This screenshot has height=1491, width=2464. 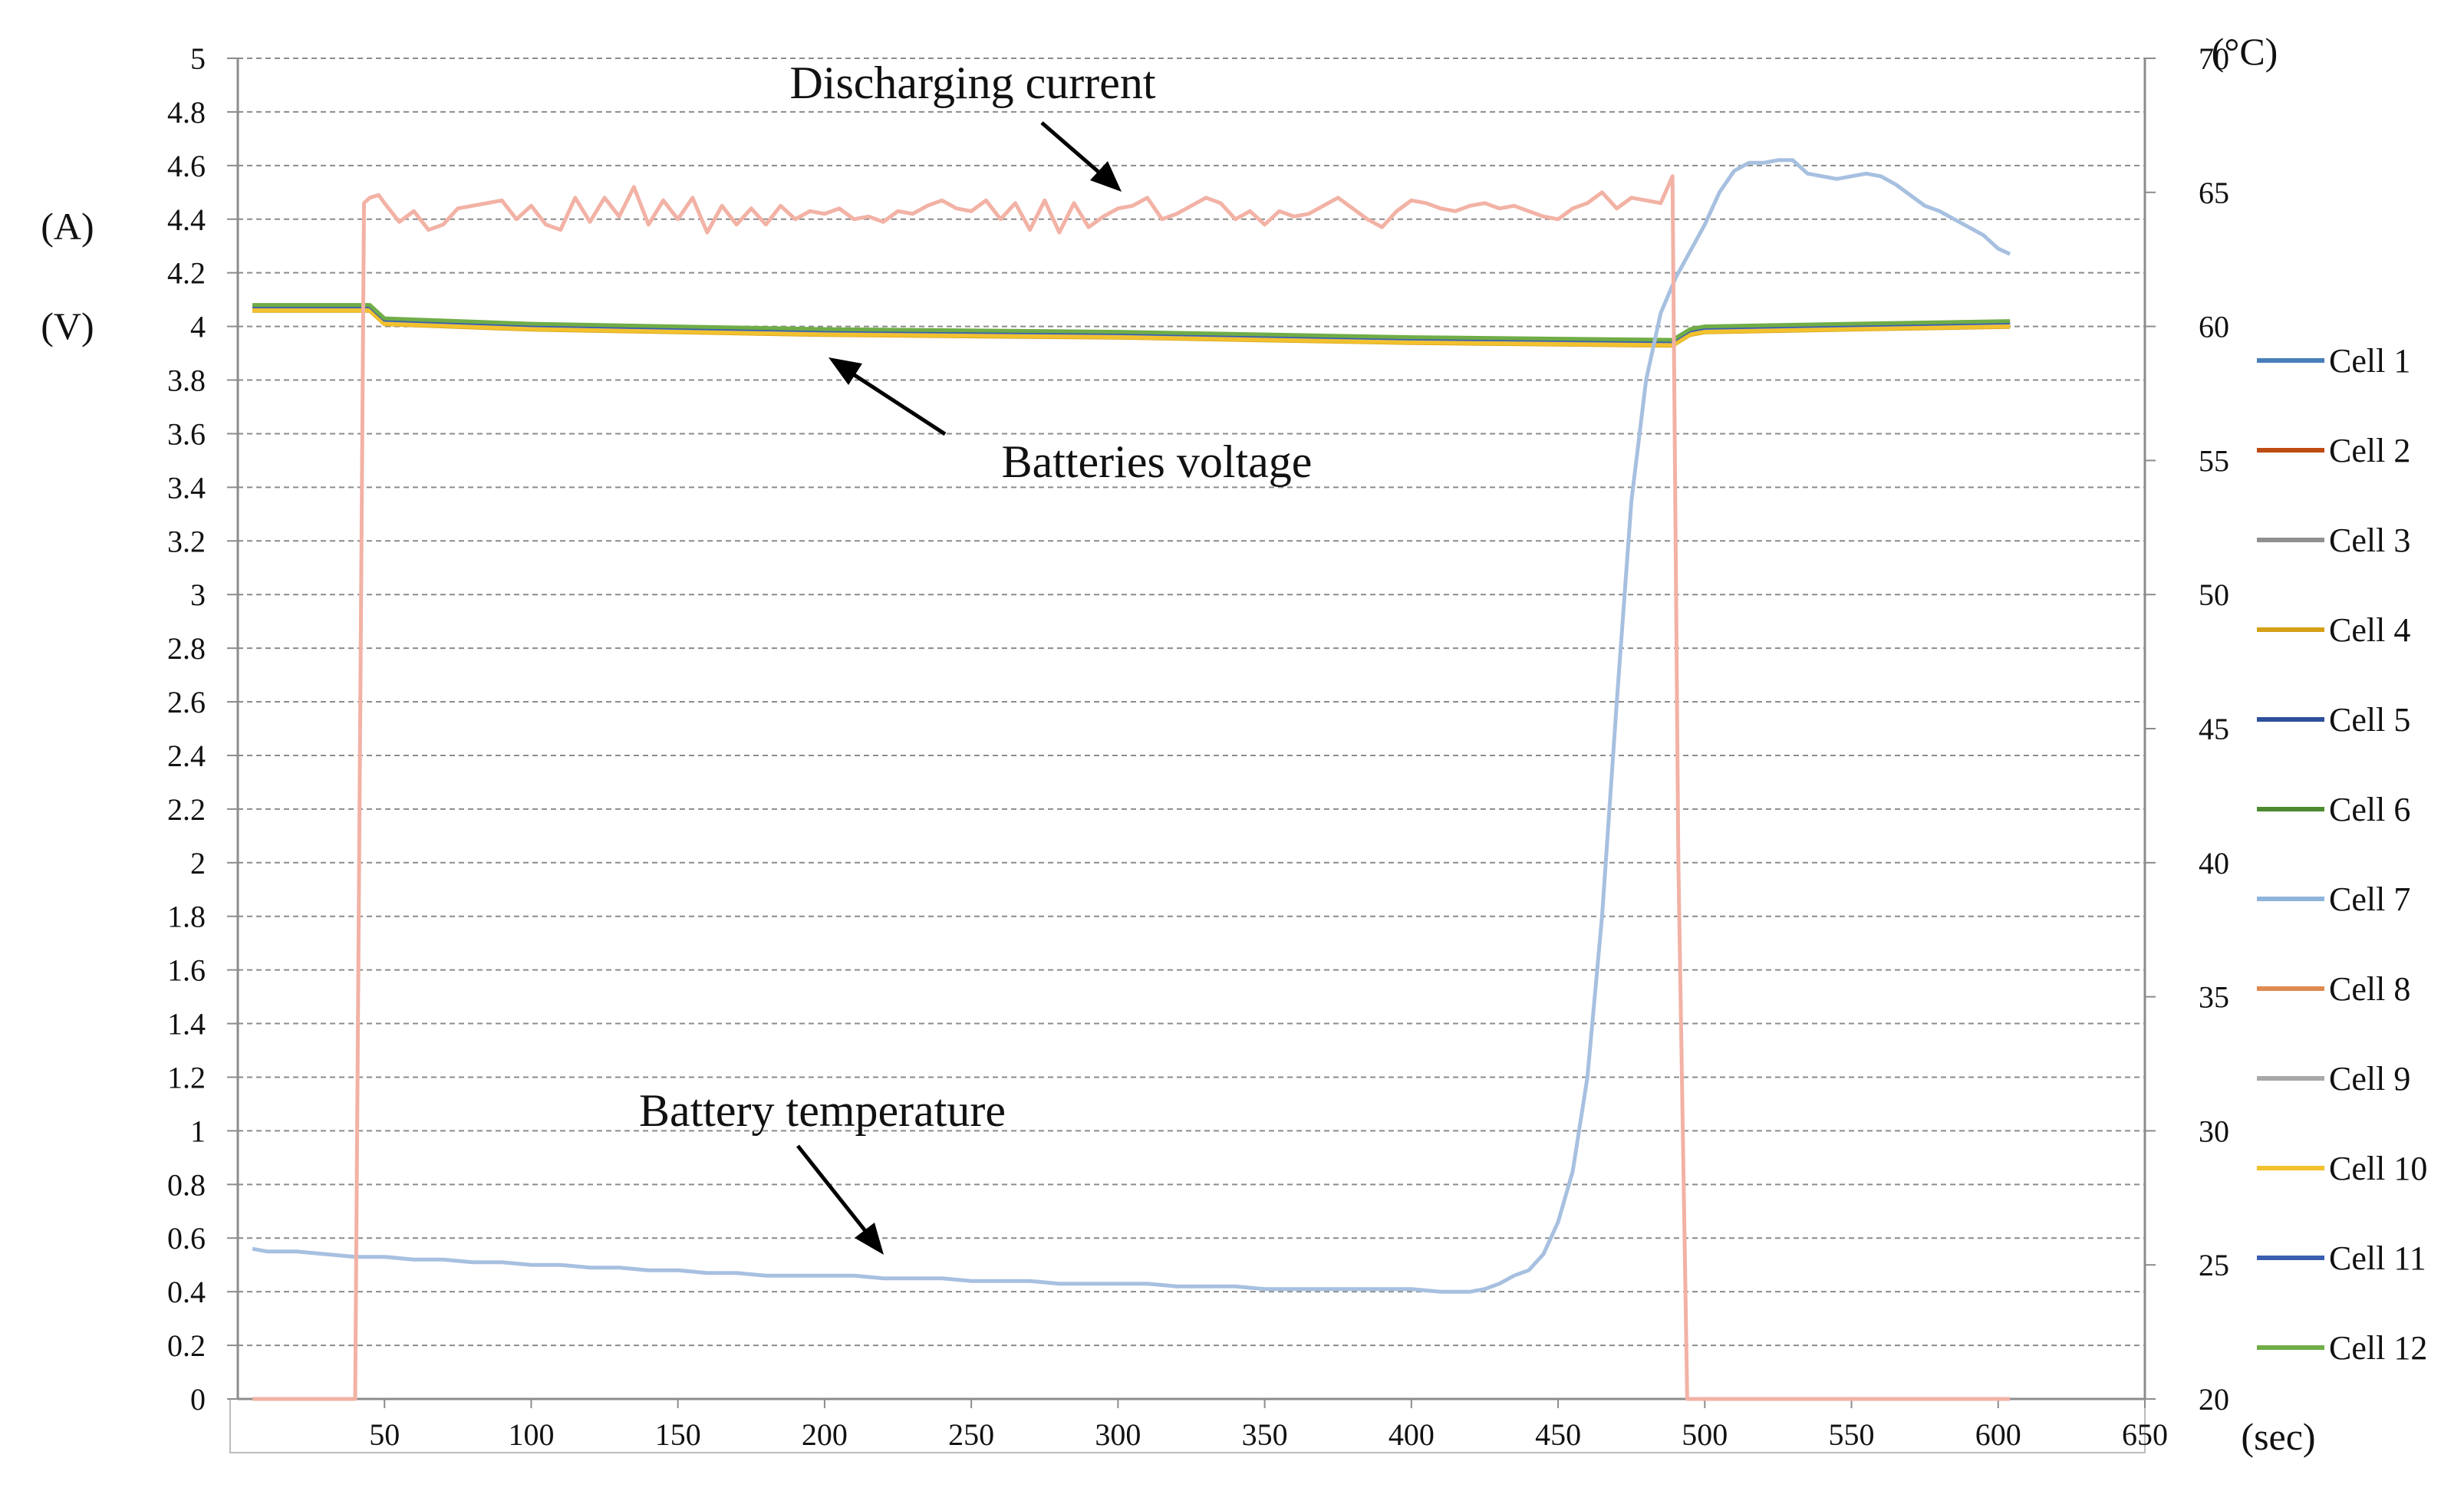 What do you see at coordinates (186, 220) in the screenshot?
I see `y-left-tick-label: 4.4` at bounding box center [186, 220].